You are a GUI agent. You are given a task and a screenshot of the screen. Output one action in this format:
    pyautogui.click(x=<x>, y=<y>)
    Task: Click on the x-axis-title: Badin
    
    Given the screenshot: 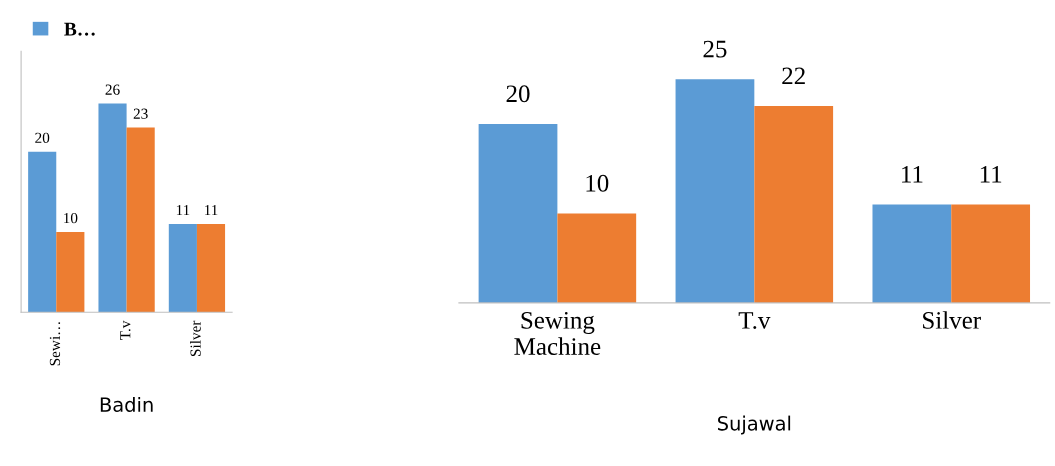 What is the action you would take?
    pyautogui.click(x=126, y=404)
    